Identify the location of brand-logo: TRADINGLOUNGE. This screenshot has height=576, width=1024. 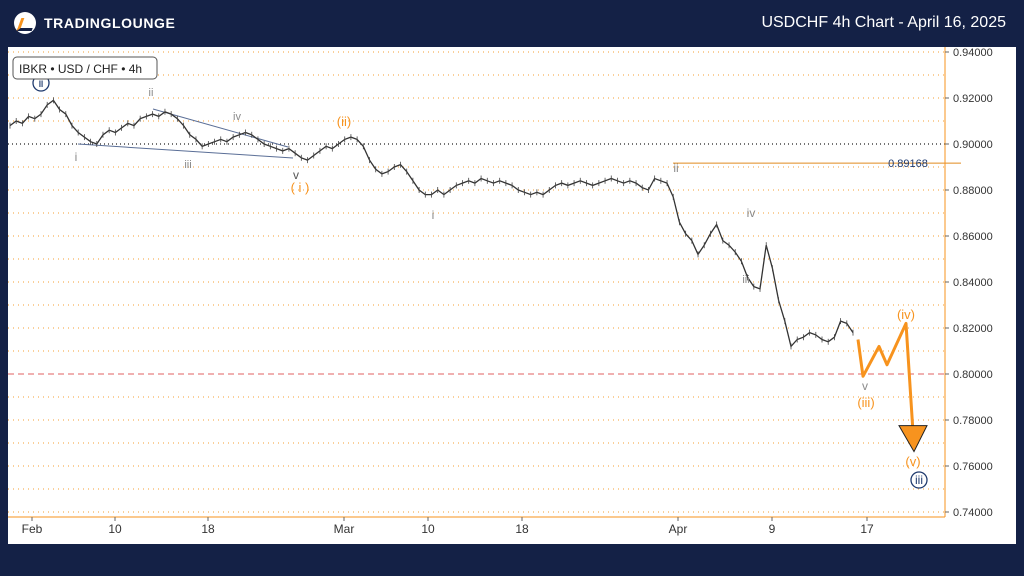
(94, 23).